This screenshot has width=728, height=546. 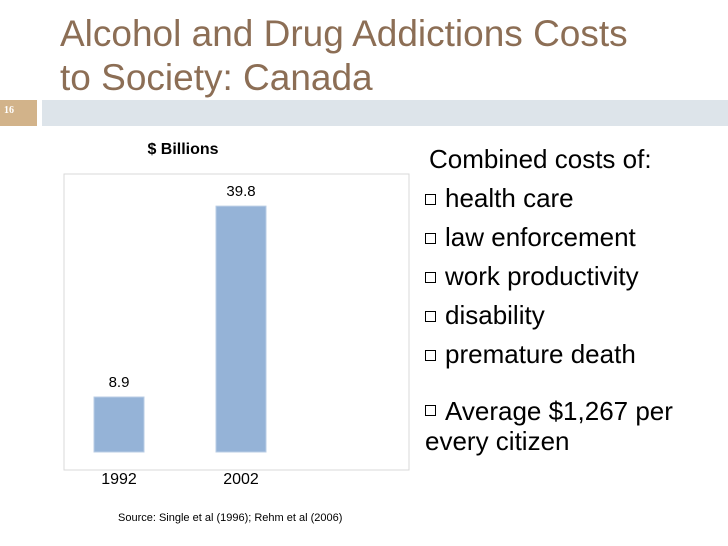 I want to click on bullet-item: health care, so click(x=575, y=198).